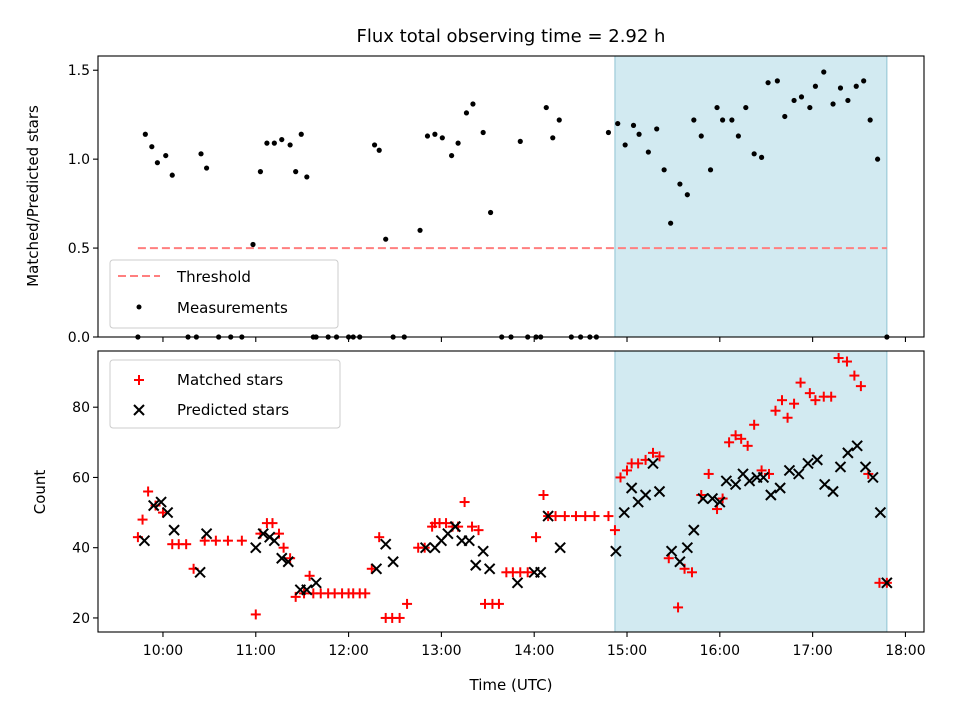 Image resolution: width=960 pixels, height=724 pixels. What do you see at coordinates (79, 249) in the screenshot?
I see `y-tick-label: 0.5` at bounding box center [79, 249].